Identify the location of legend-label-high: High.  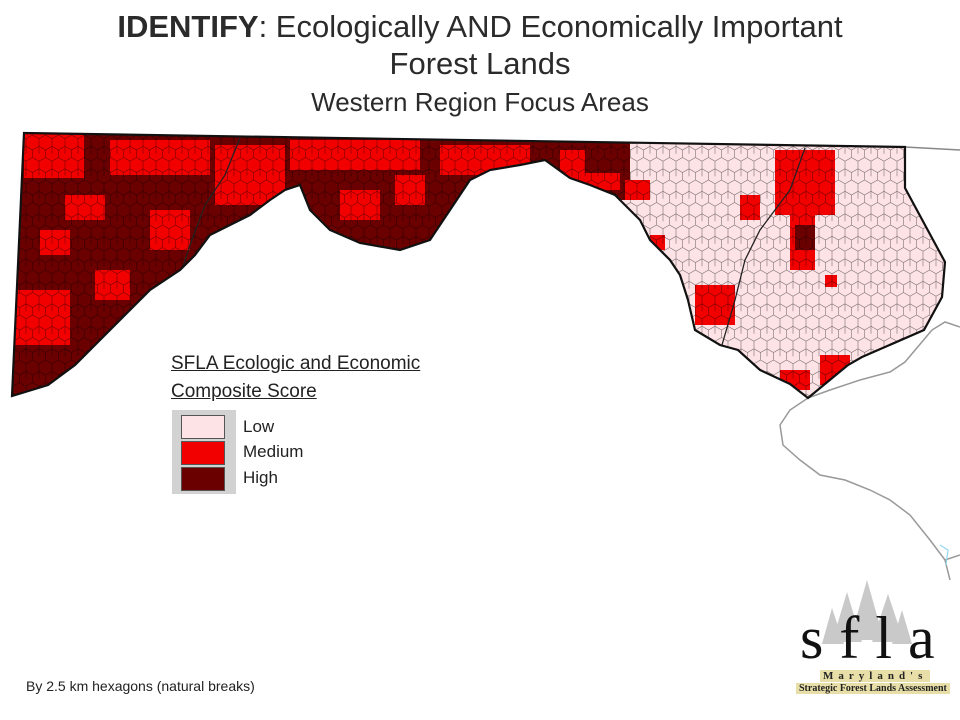
(260, 477).